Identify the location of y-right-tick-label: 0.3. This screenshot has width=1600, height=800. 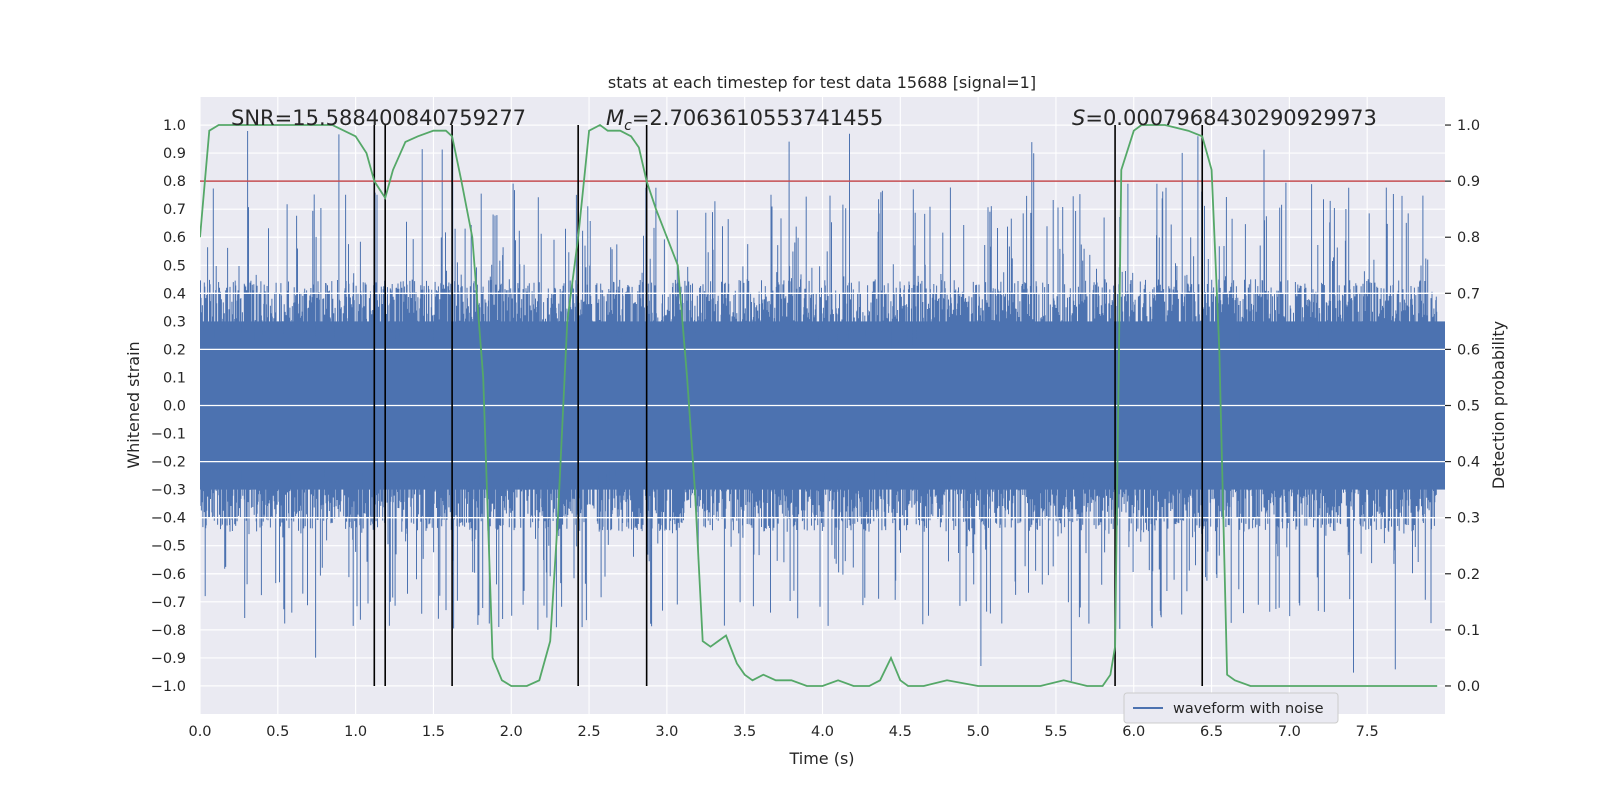
(1468, 519).